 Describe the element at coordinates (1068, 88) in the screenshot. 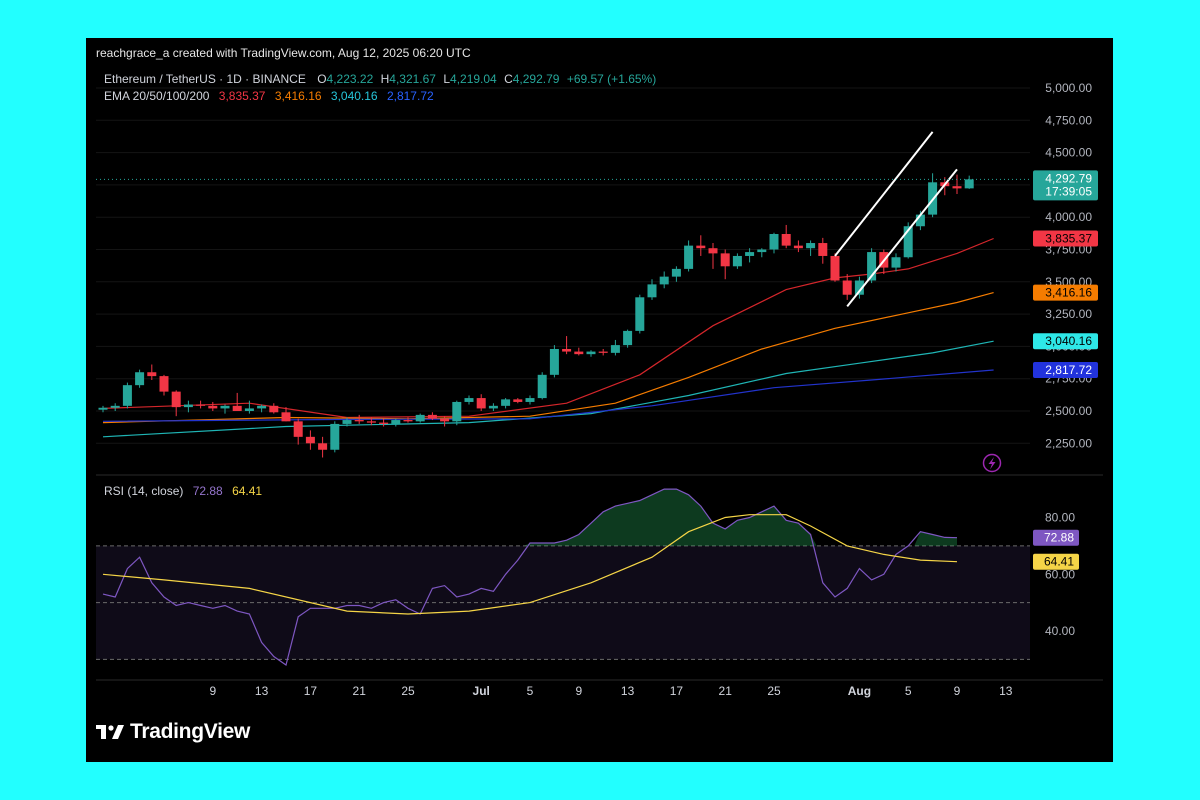

I see `price-tick-label: 5,000.00` at that location.